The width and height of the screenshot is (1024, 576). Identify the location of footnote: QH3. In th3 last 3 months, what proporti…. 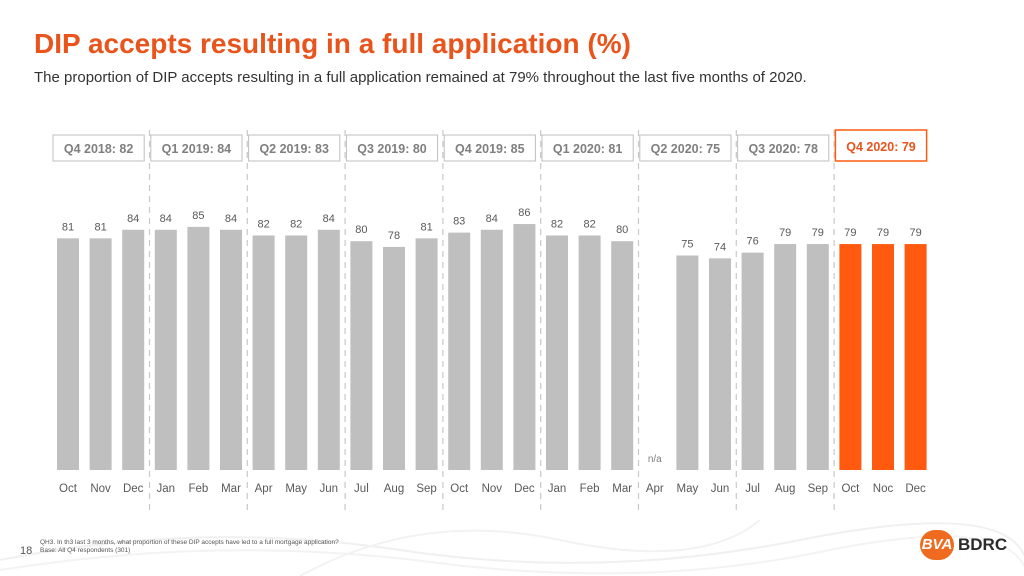
(189, 547).